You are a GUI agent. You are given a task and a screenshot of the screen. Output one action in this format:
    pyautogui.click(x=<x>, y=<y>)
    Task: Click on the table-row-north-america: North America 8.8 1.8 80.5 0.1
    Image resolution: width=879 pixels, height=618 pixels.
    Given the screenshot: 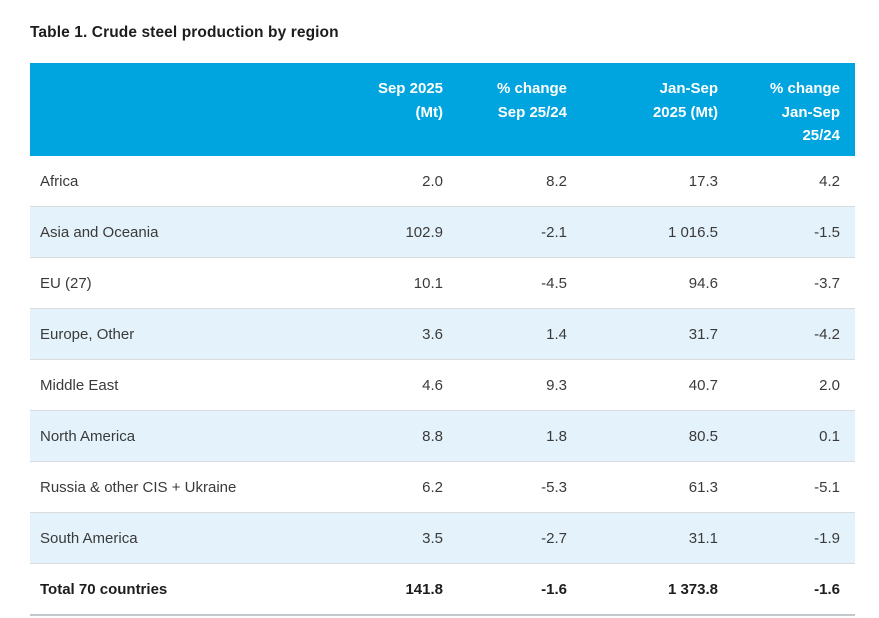 What is the action you would take?
    pyautogui.click(x=442, y=436)
    